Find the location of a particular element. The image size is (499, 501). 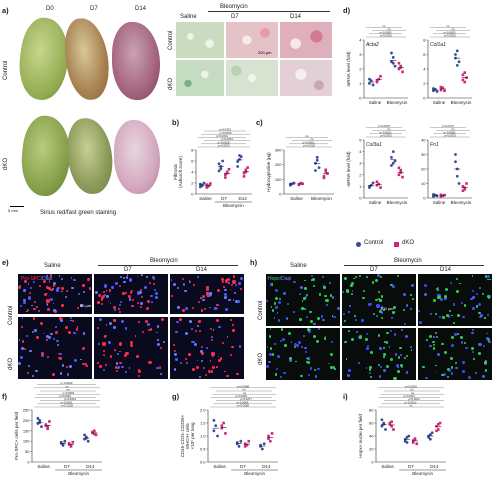

x-tick-label: Bleomycin is located at coordinates (397, 102).